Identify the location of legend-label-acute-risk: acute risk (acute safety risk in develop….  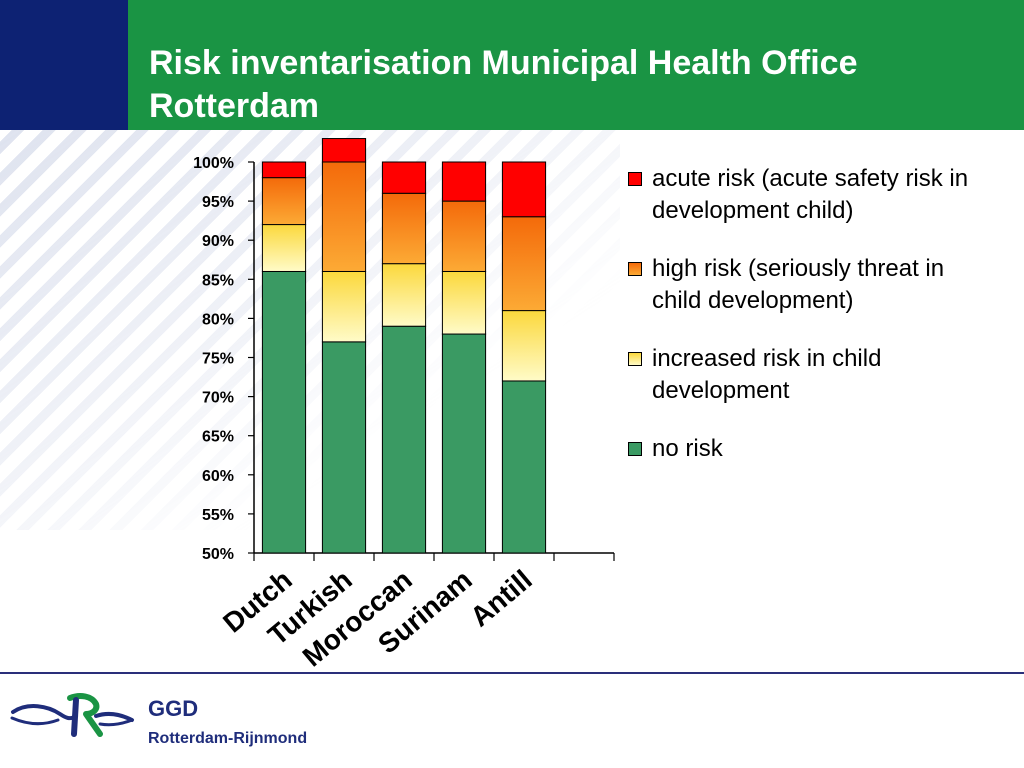
(810, 194).